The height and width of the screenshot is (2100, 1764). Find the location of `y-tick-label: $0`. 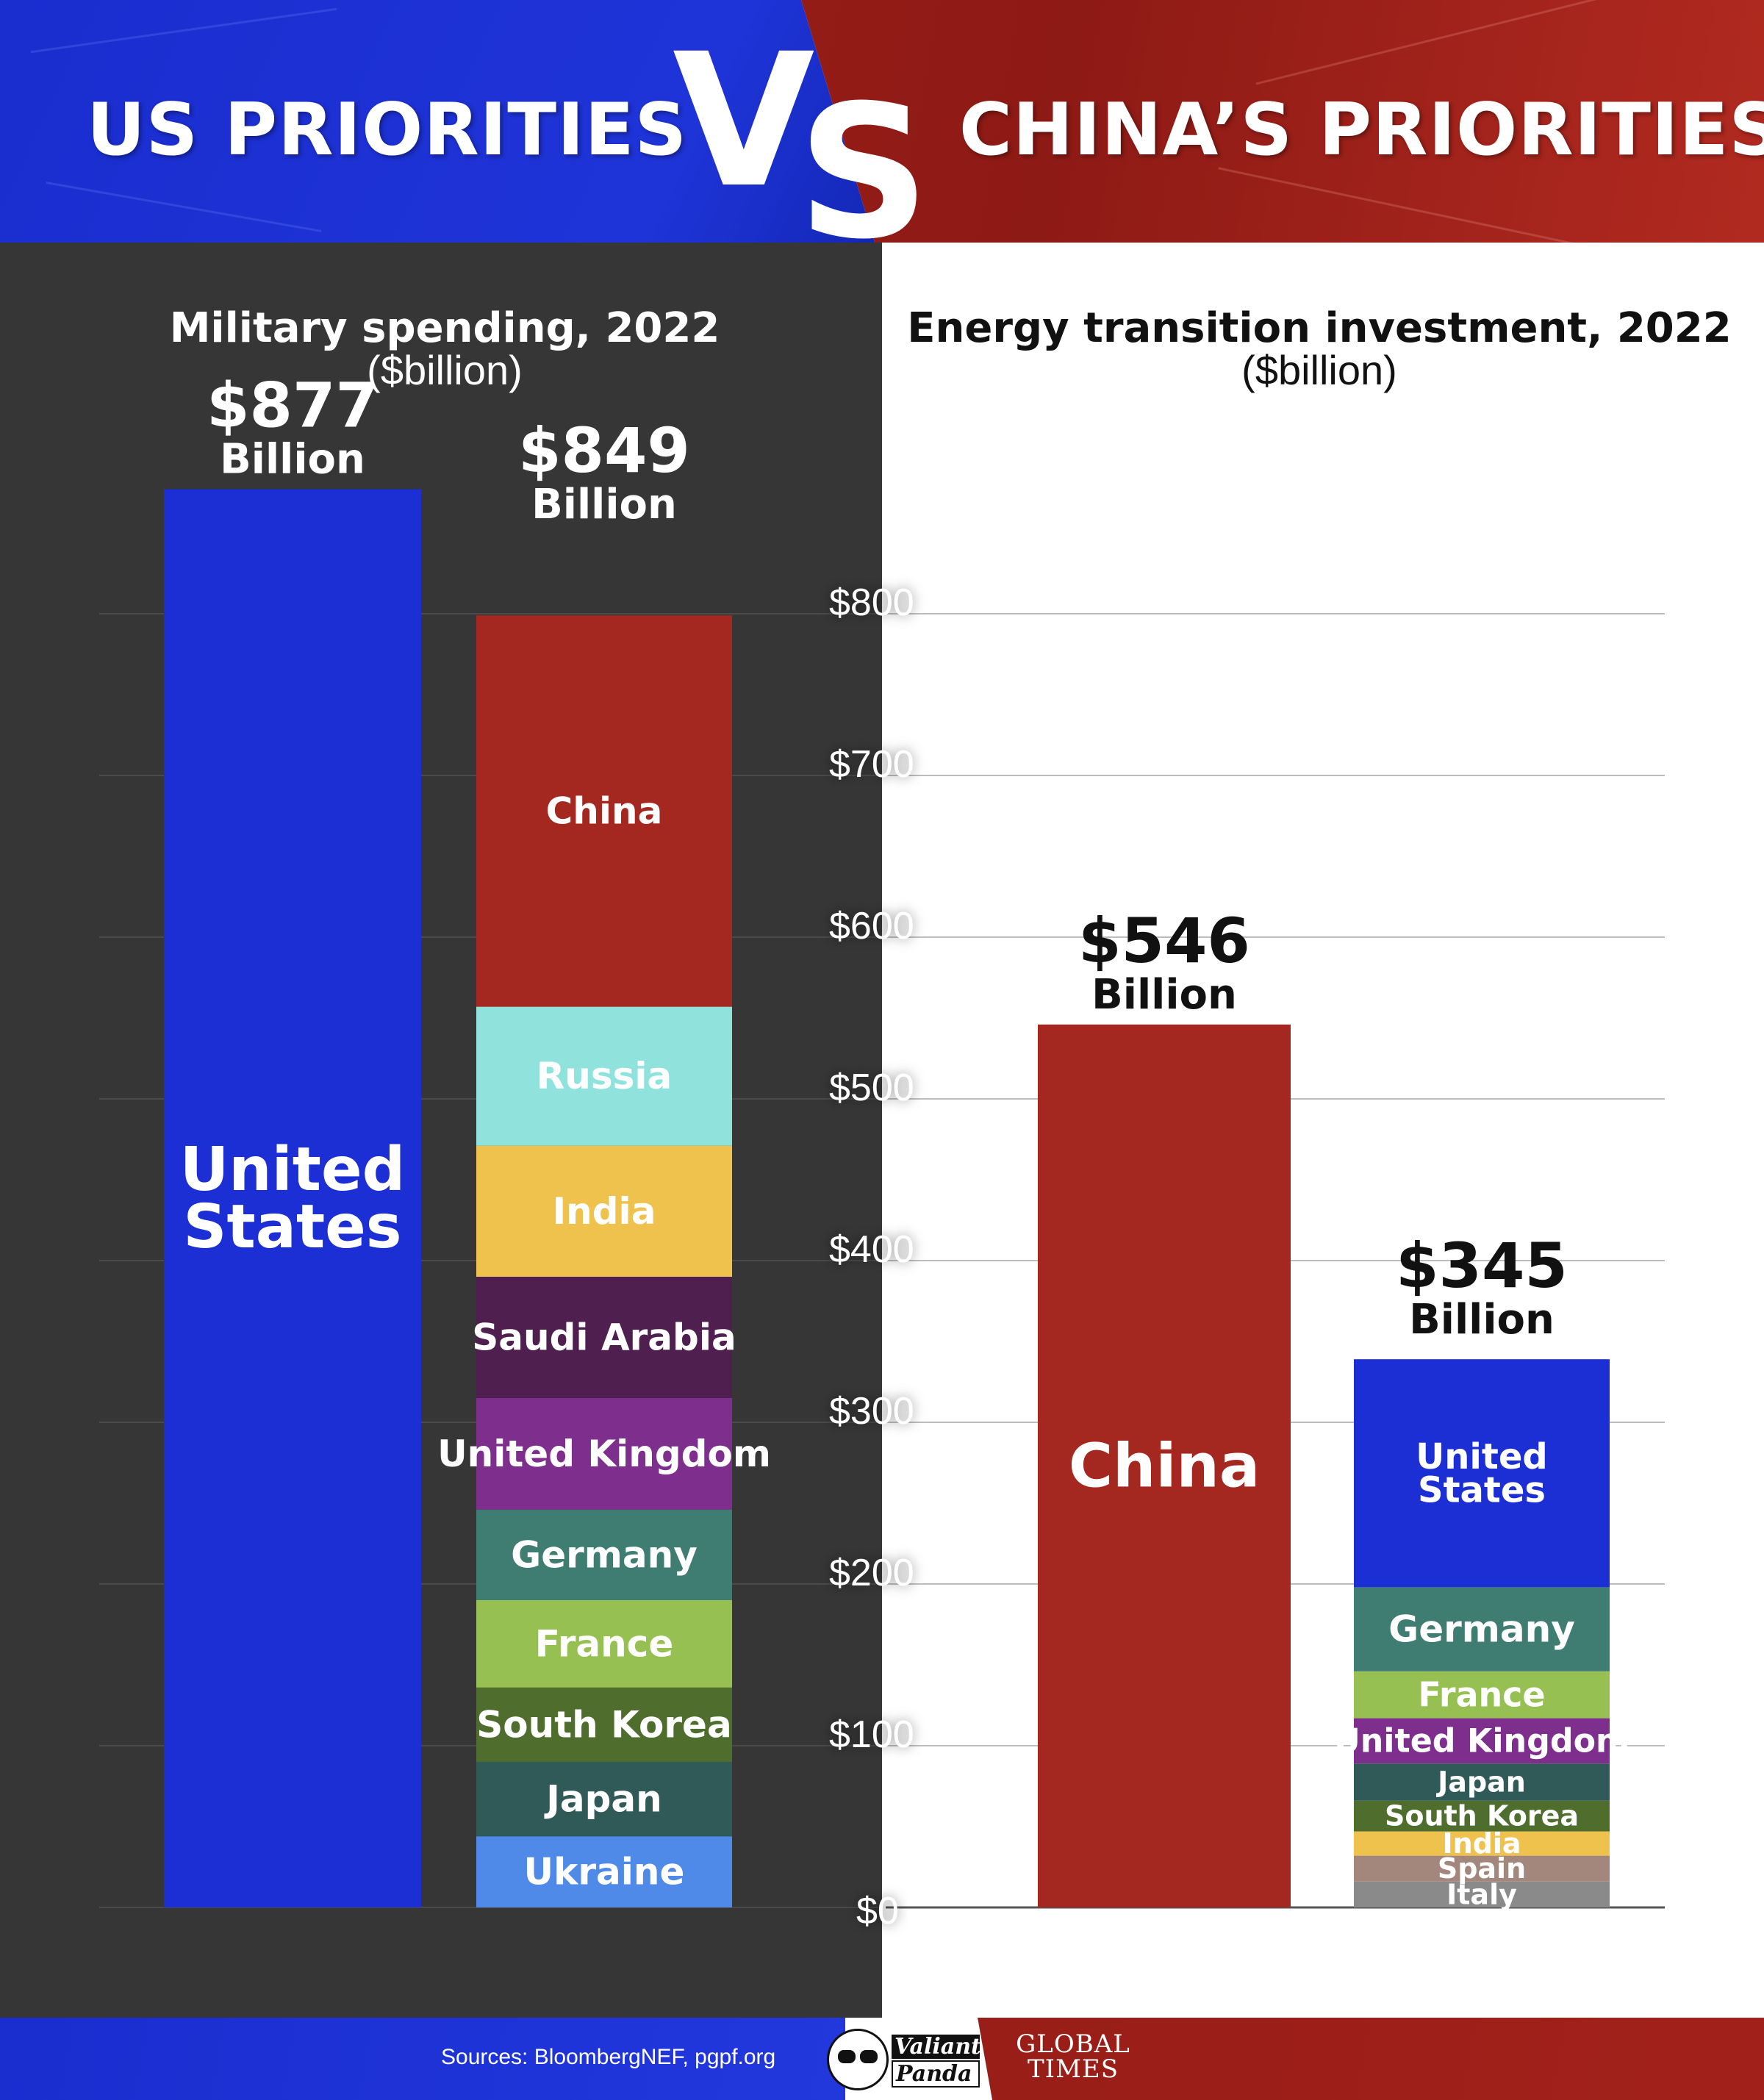

y-tick-label: $0 is located at coordinates (877, 1911).